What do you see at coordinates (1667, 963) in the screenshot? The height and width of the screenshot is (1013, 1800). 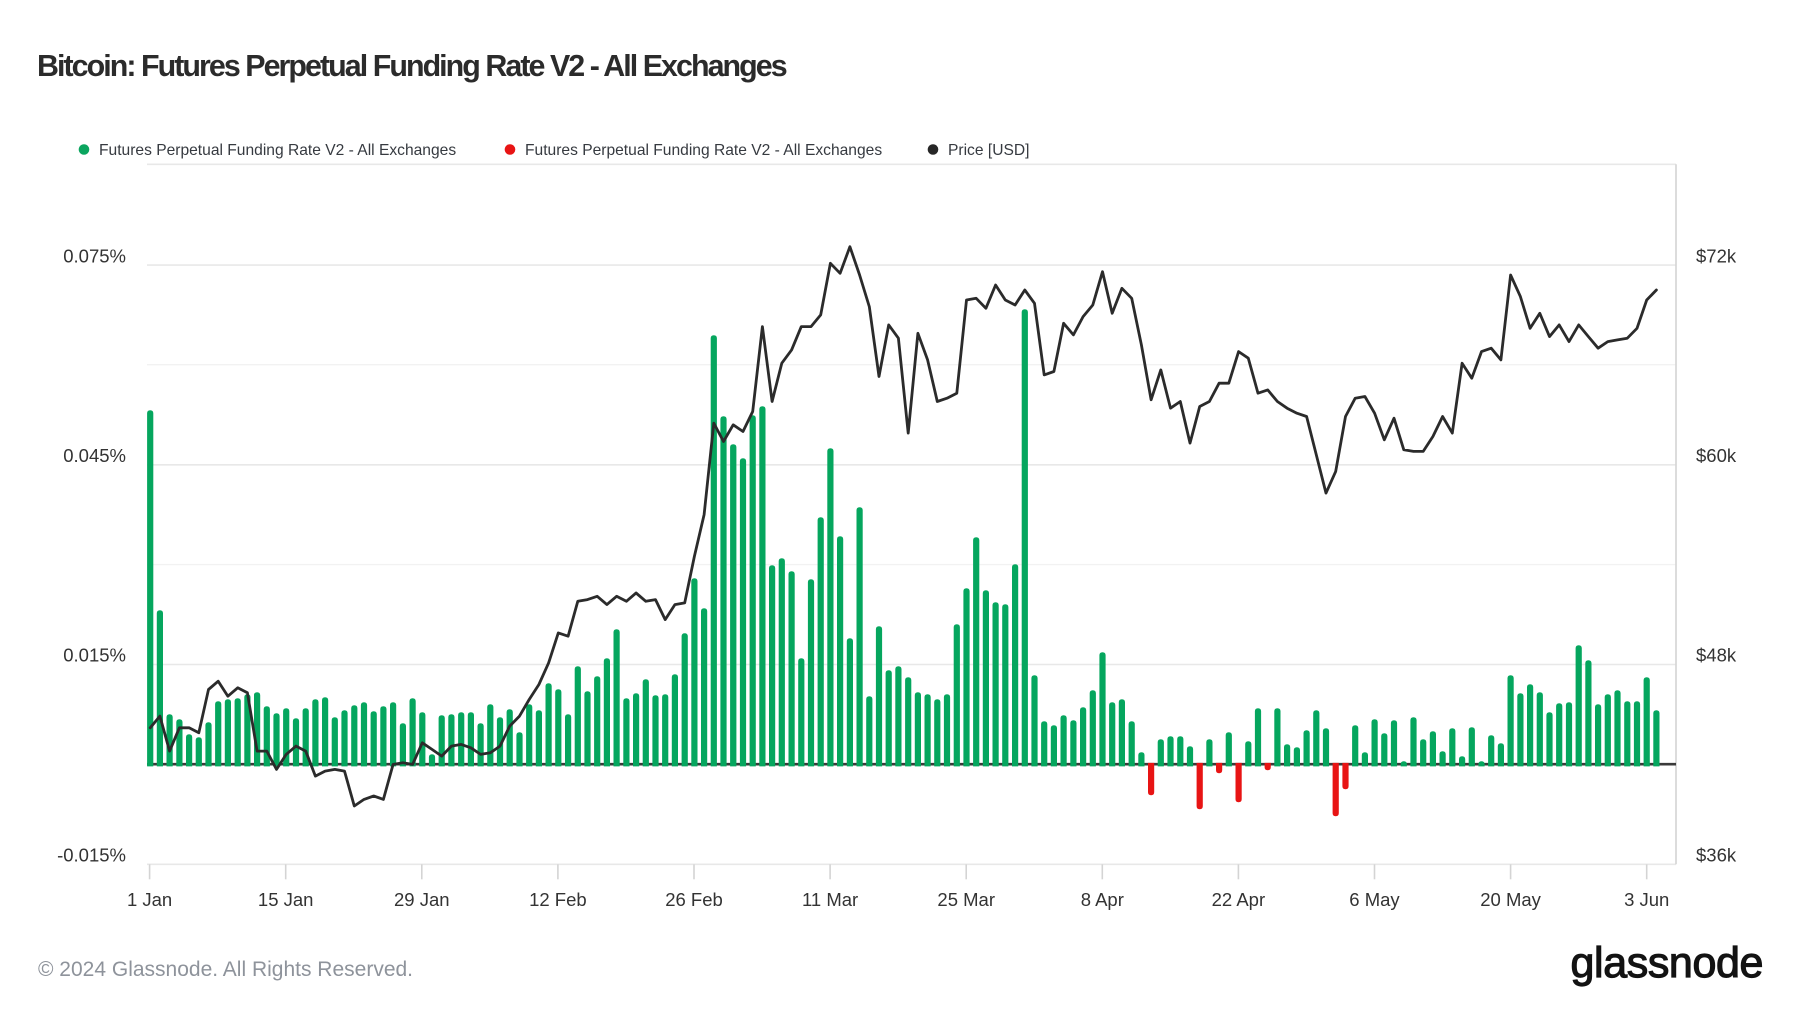 I see `svg-text: glassnode` at bounding box center [1667, 963].